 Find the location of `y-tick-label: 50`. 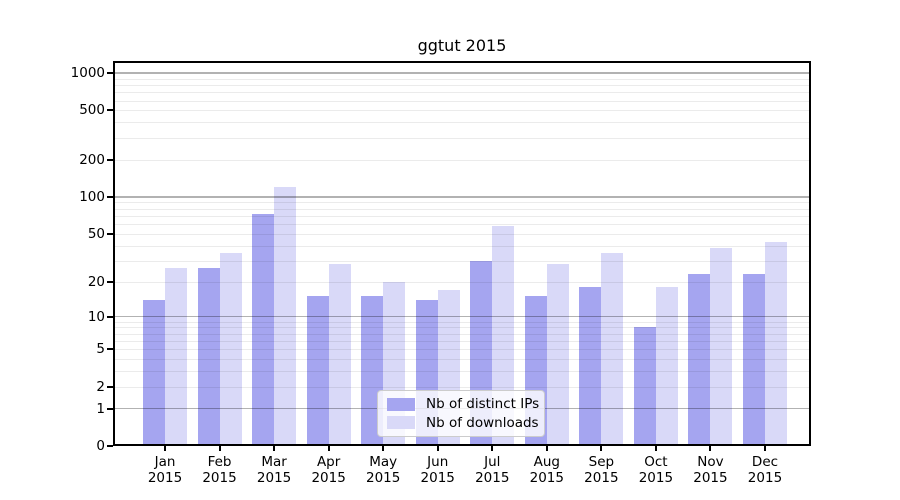

y-tick-label: 50 is located at coordinates (96, 233).